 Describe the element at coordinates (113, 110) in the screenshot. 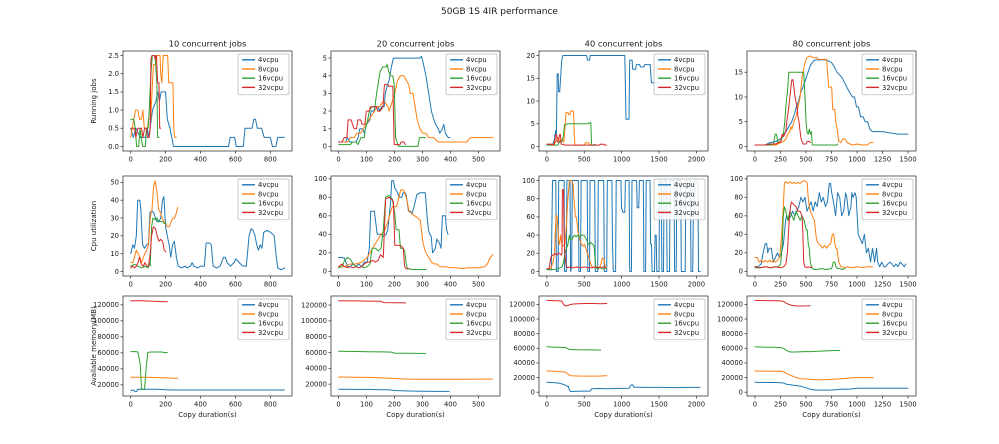

I see `y-tick-label: 1.0` at that location.